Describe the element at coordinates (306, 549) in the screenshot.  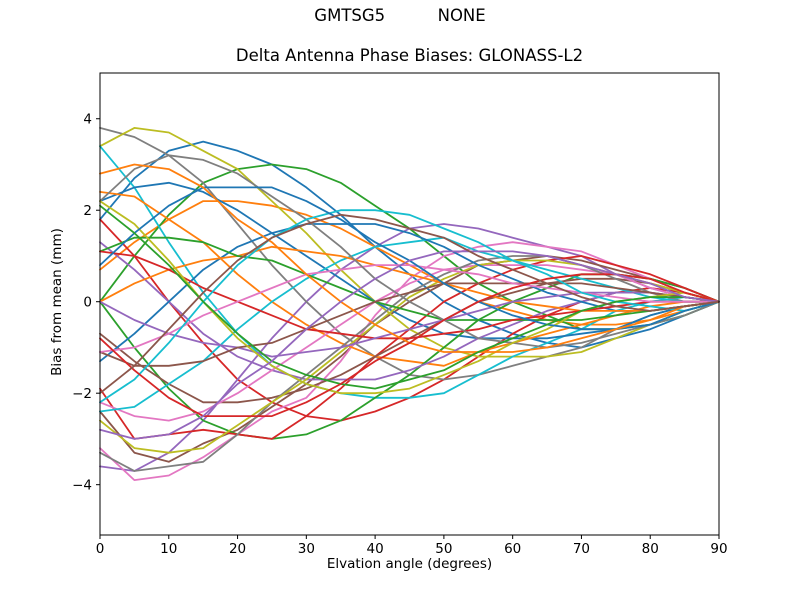
I see `x-tick-label: 30` at that location.